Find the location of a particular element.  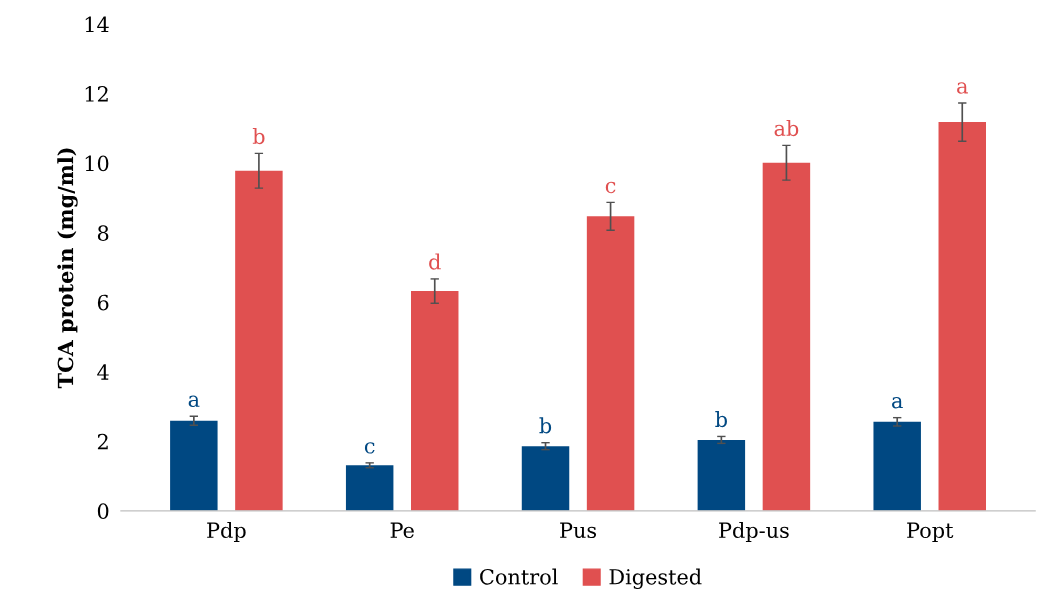

data-label: ab is located at coordinates (786, 128).